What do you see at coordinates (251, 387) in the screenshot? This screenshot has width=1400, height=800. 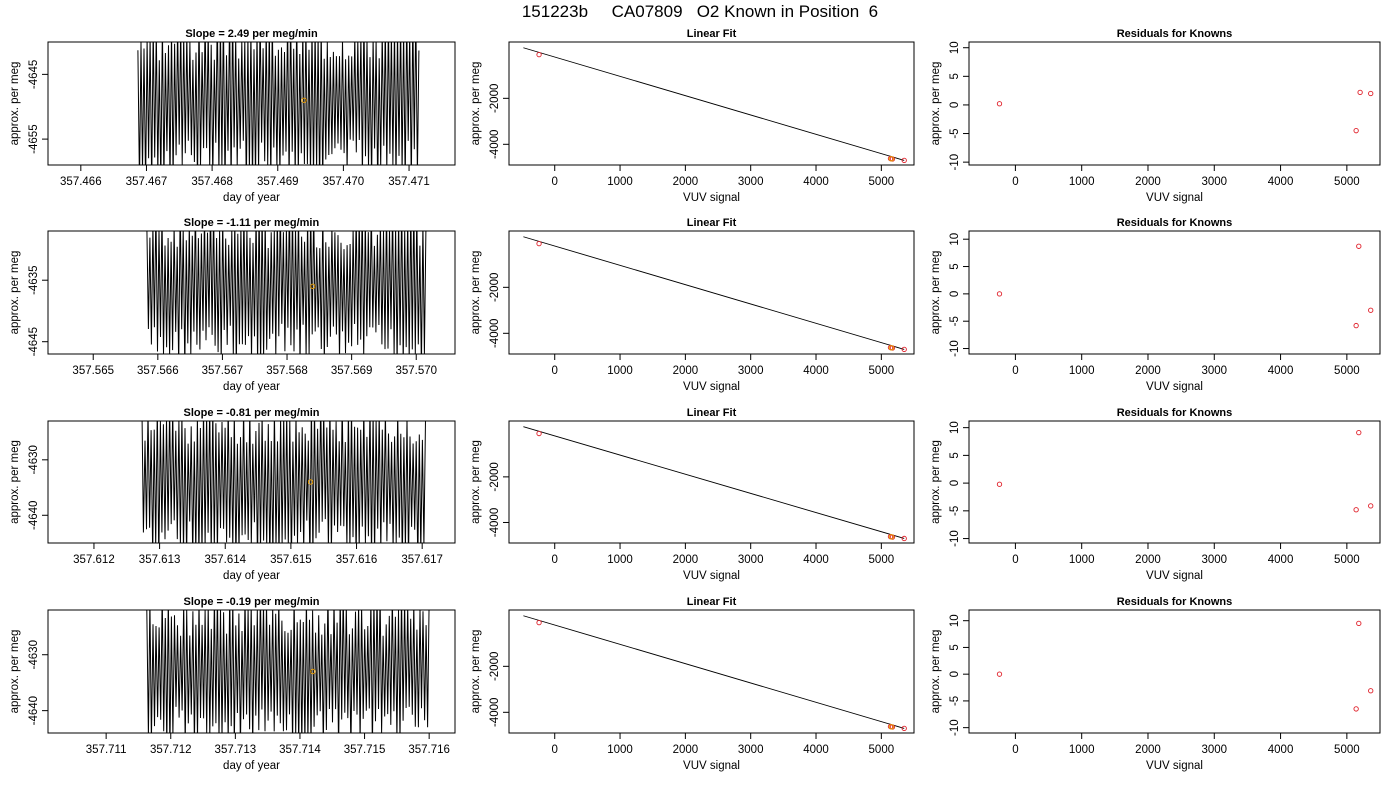 I see `x-axis-label: day of year` at bounding box center [251, 387].